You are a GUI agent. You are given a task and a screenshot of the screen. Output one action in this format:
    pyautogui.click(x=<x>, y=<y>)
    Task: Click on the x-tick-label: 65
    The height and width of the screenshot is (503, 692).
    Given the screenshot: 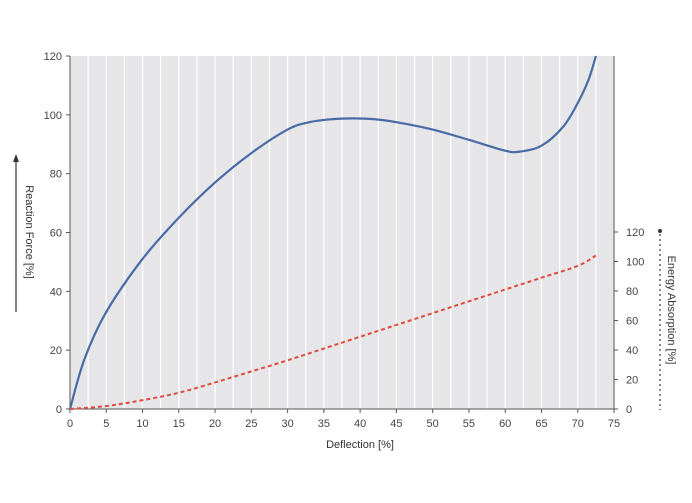 What is the action you would take?
    pyautogui.click(x=541, y=424)
    